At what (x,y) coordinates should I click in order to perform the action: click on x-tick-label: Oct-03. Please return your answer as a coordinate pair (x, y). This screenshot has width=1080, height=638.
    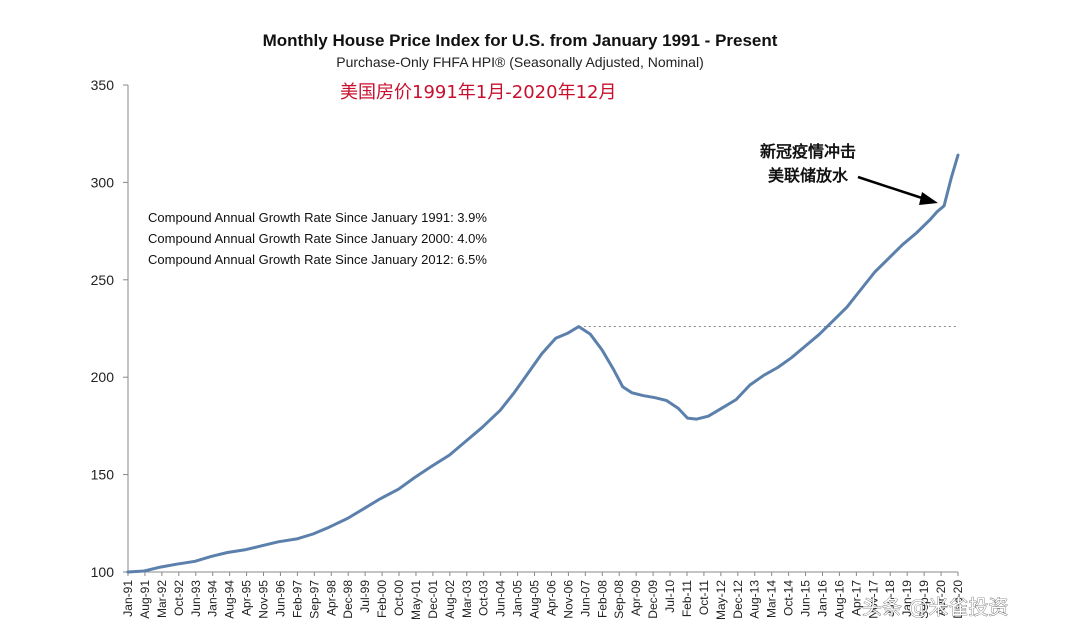
    Looking at the image, I should click on (484, 598).